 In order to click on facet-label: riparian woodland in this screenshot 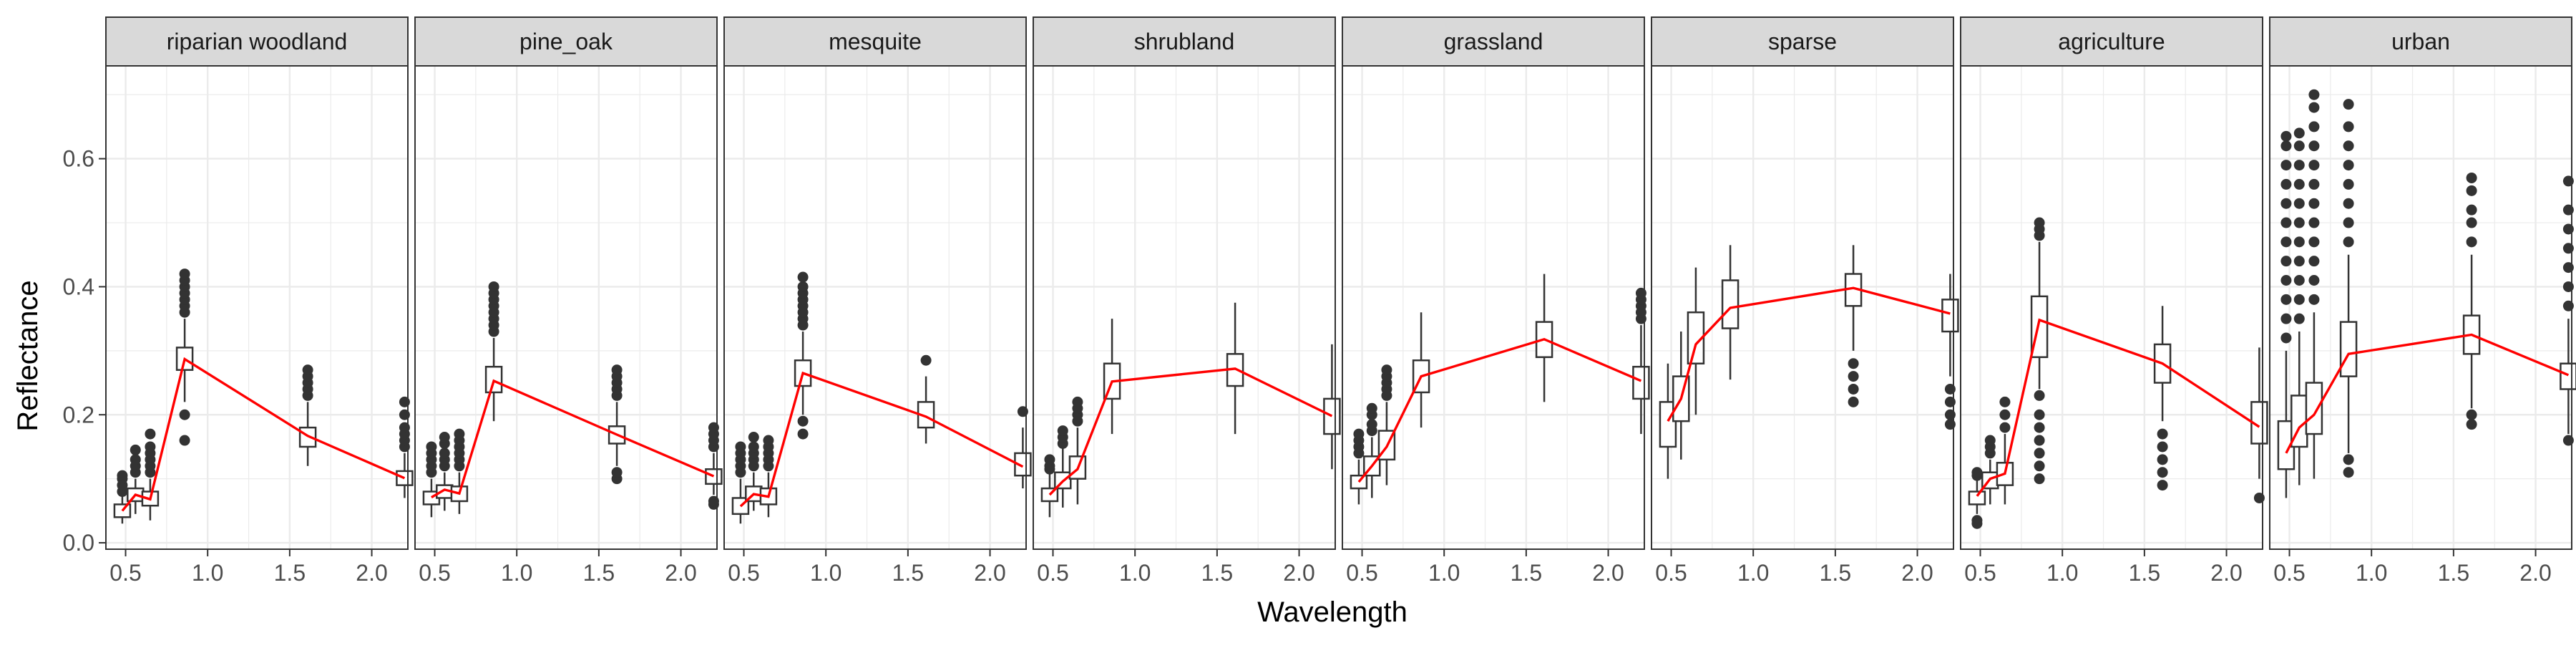, I will do `click(257, 41)`.